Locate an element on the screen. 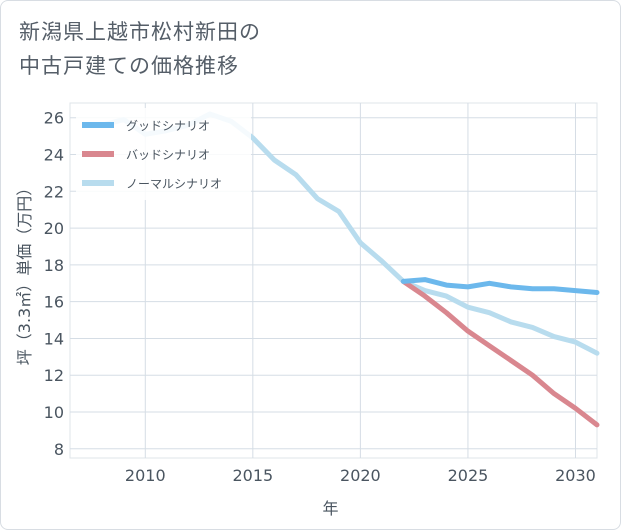 The width and height of the screenshot is (621, 530). x-tick-label: 2015 is located at coordinates (252, 475).